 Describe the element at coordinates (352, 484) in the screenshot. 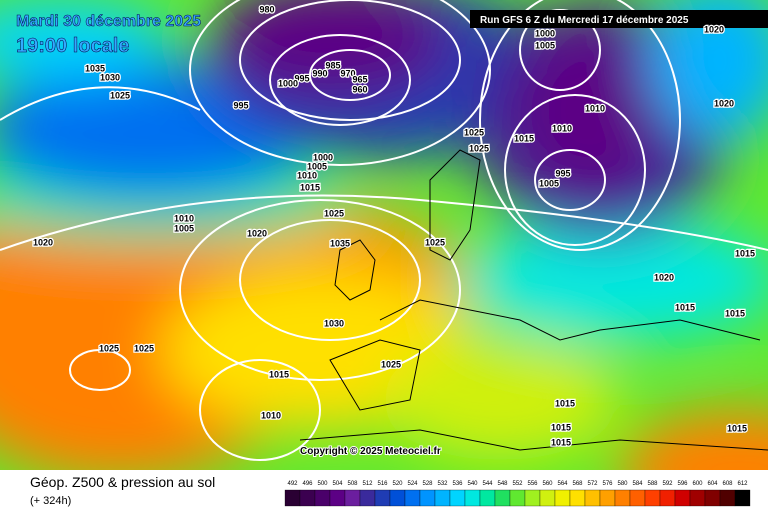

I see `scale-label: 508` at that location.